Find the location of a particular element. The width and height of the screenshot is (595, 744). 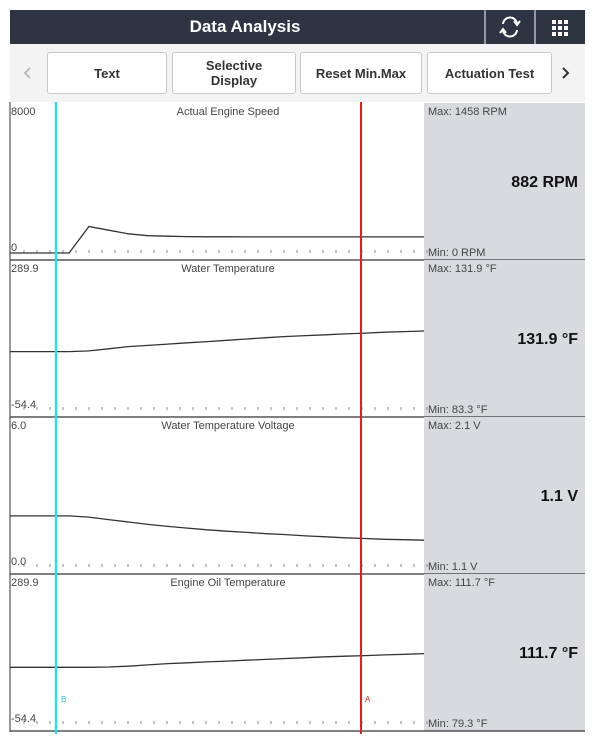

current-value: 1.1 V is located at coordinates (560, 496).